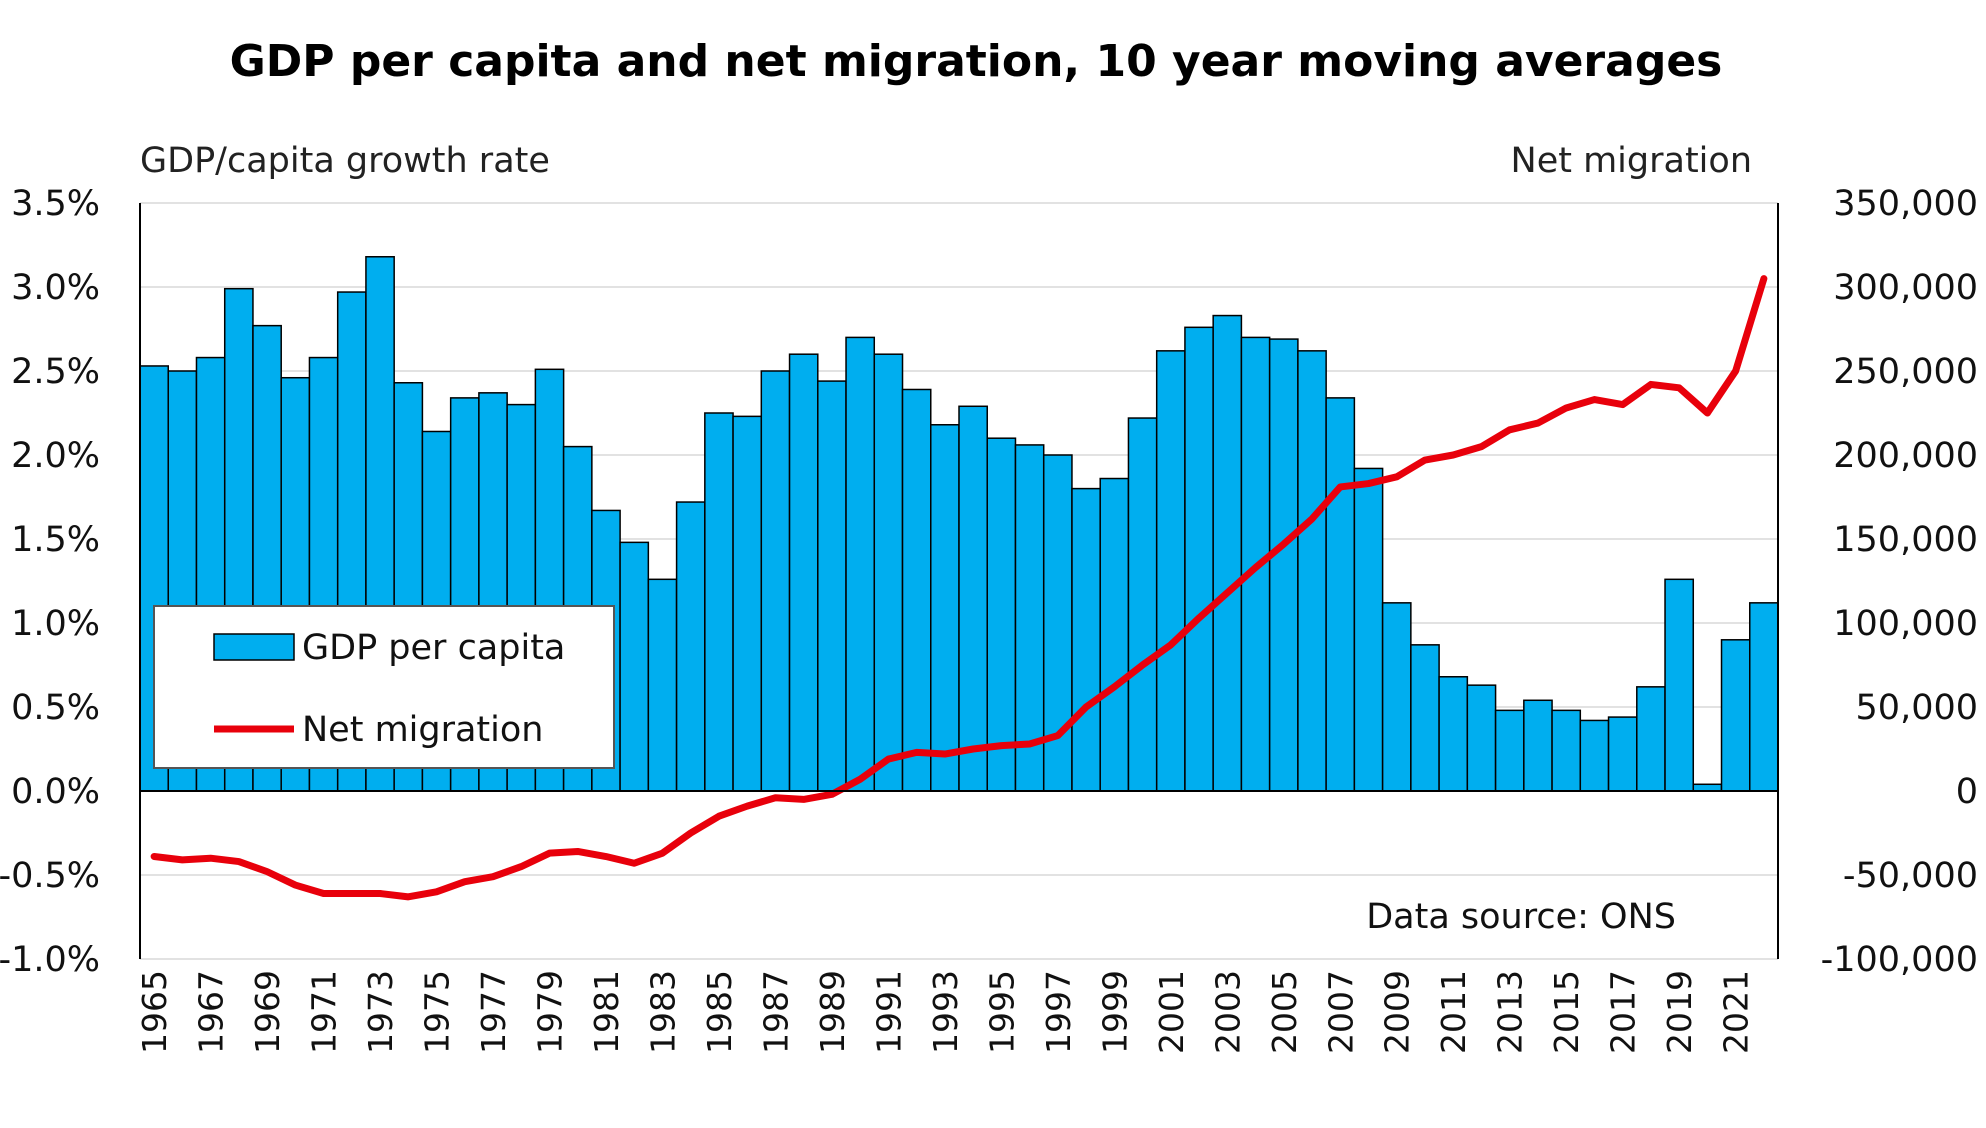 Image resolution: width=1986 pixels, height=1128 pixels. Describe the element at coordinates (1171, 1012) in the screenshot. I see `x-tick-label: 2001` at that location.